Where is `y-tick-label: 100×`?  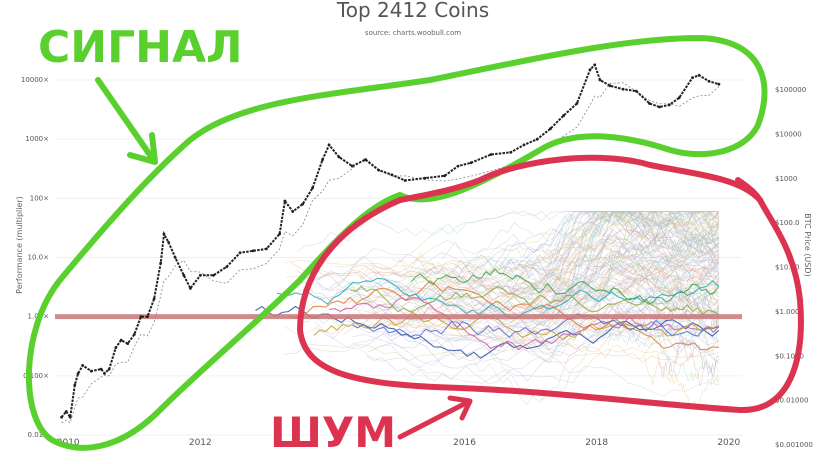
y-tick-label: 100× is located at coordinates (39, 198).